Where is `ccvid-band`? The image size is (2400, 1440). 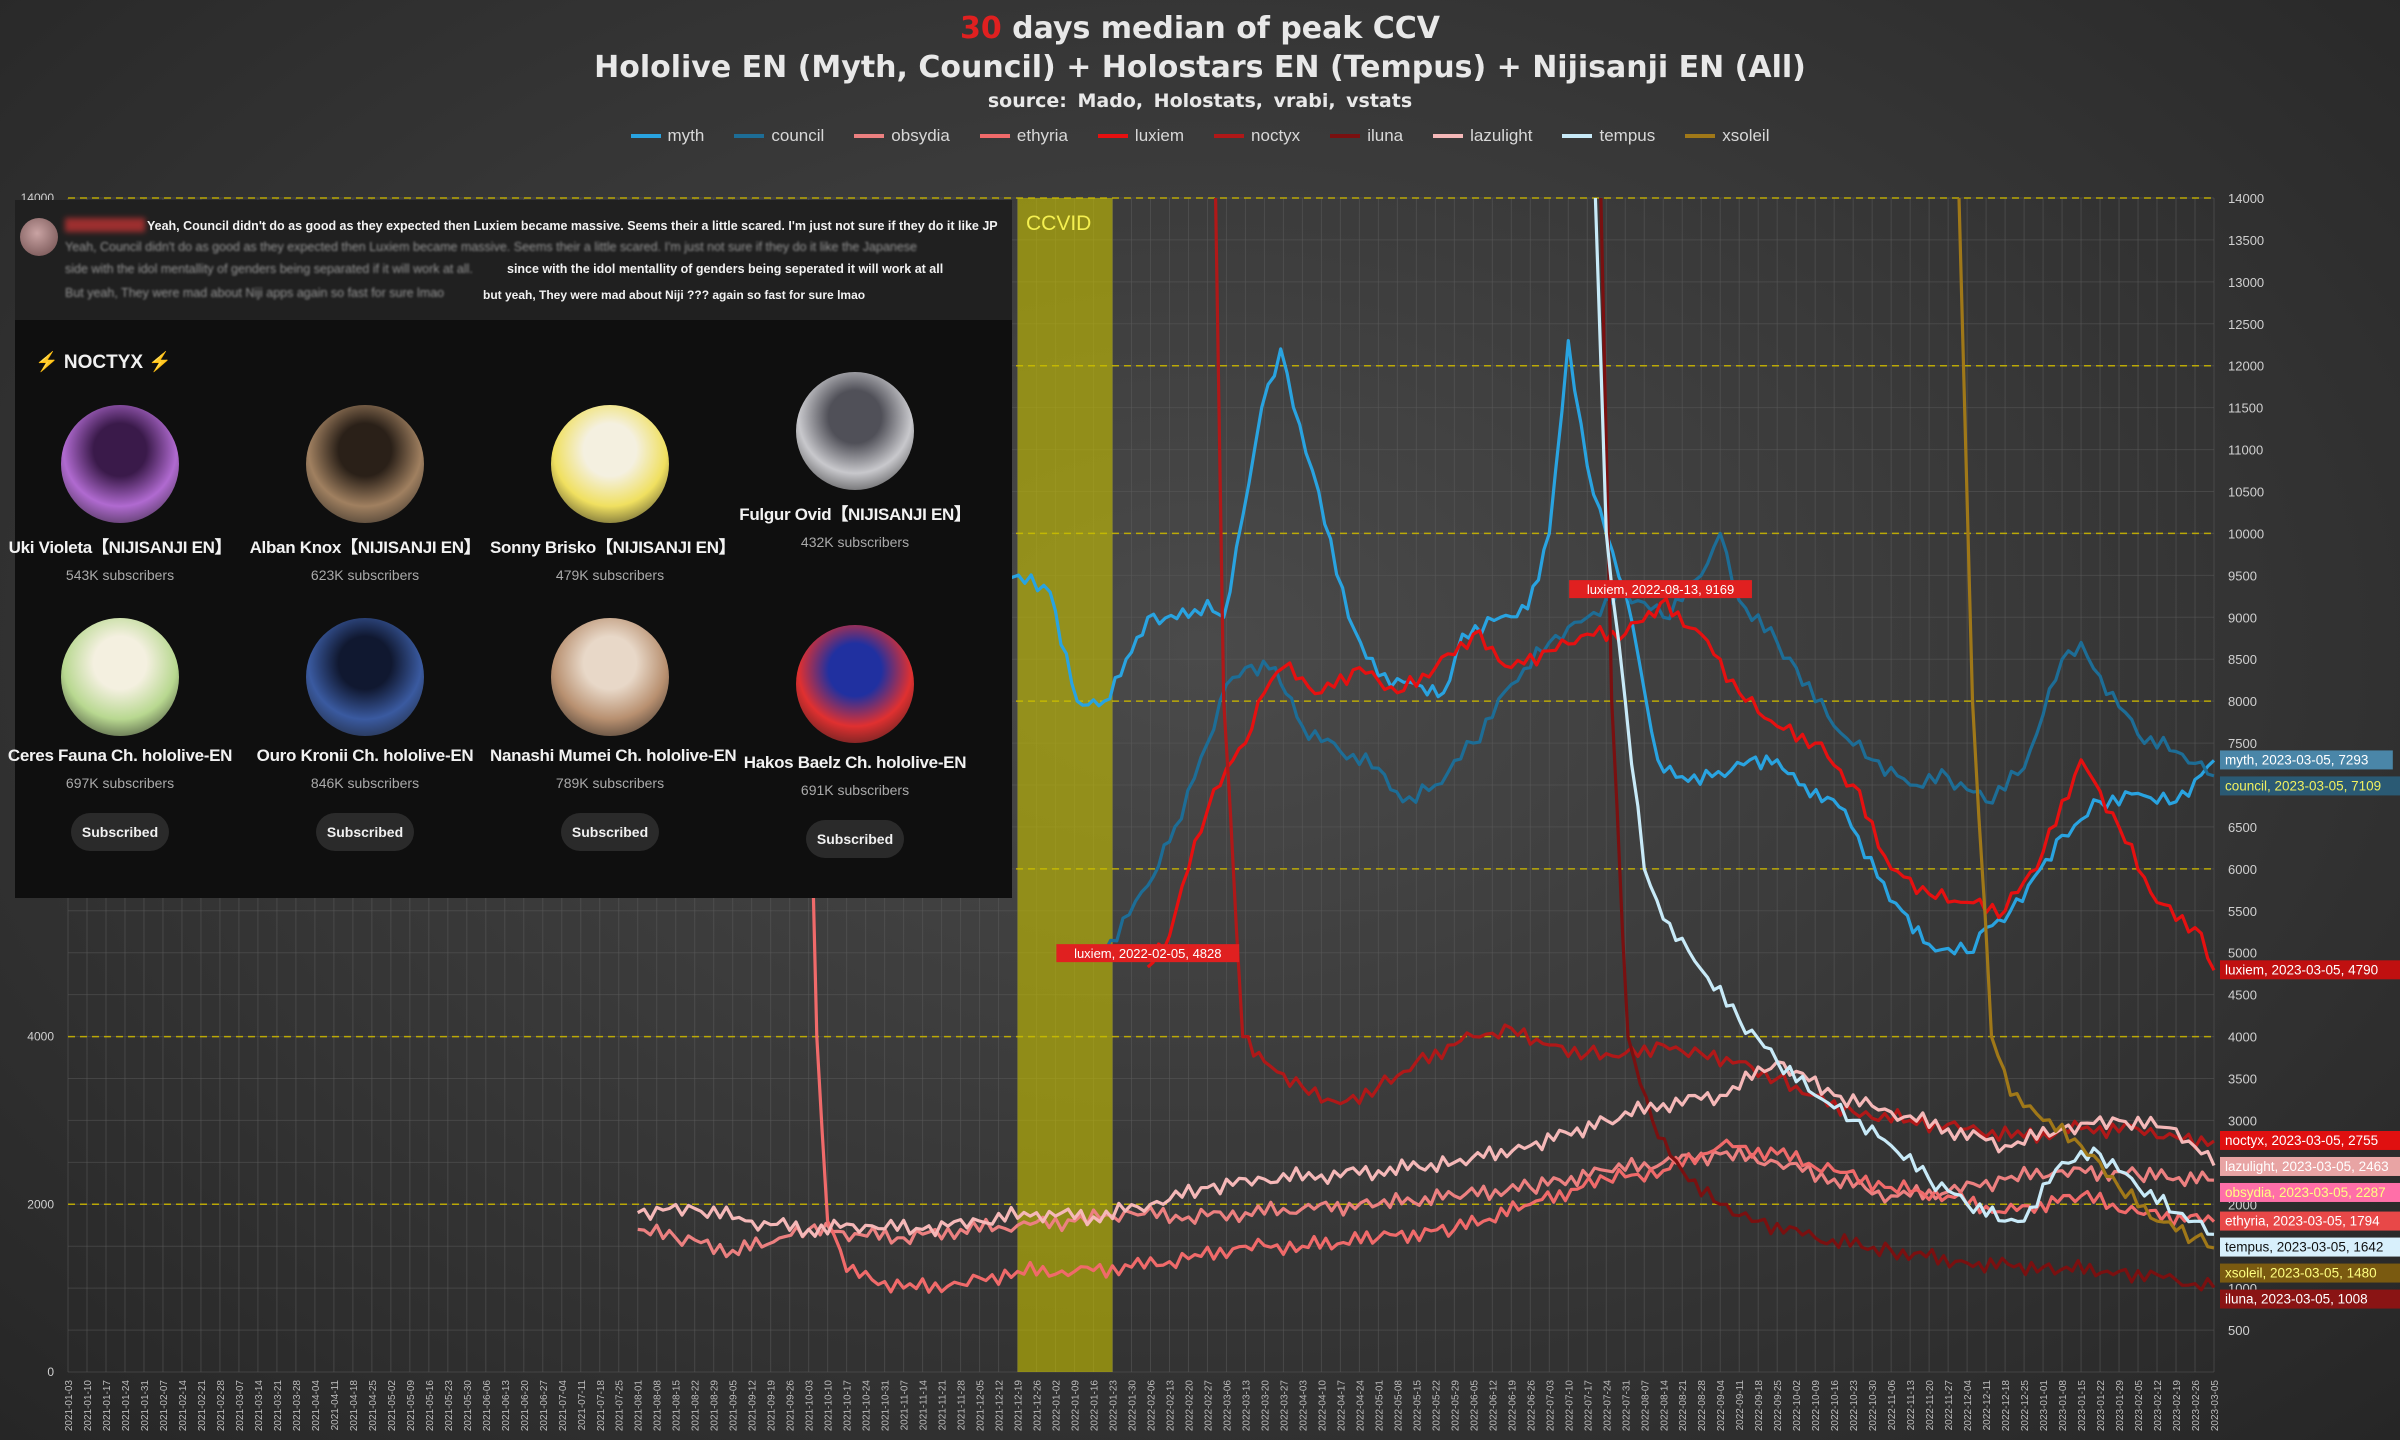 ccvid-band is located at coordinates (1065, 785).